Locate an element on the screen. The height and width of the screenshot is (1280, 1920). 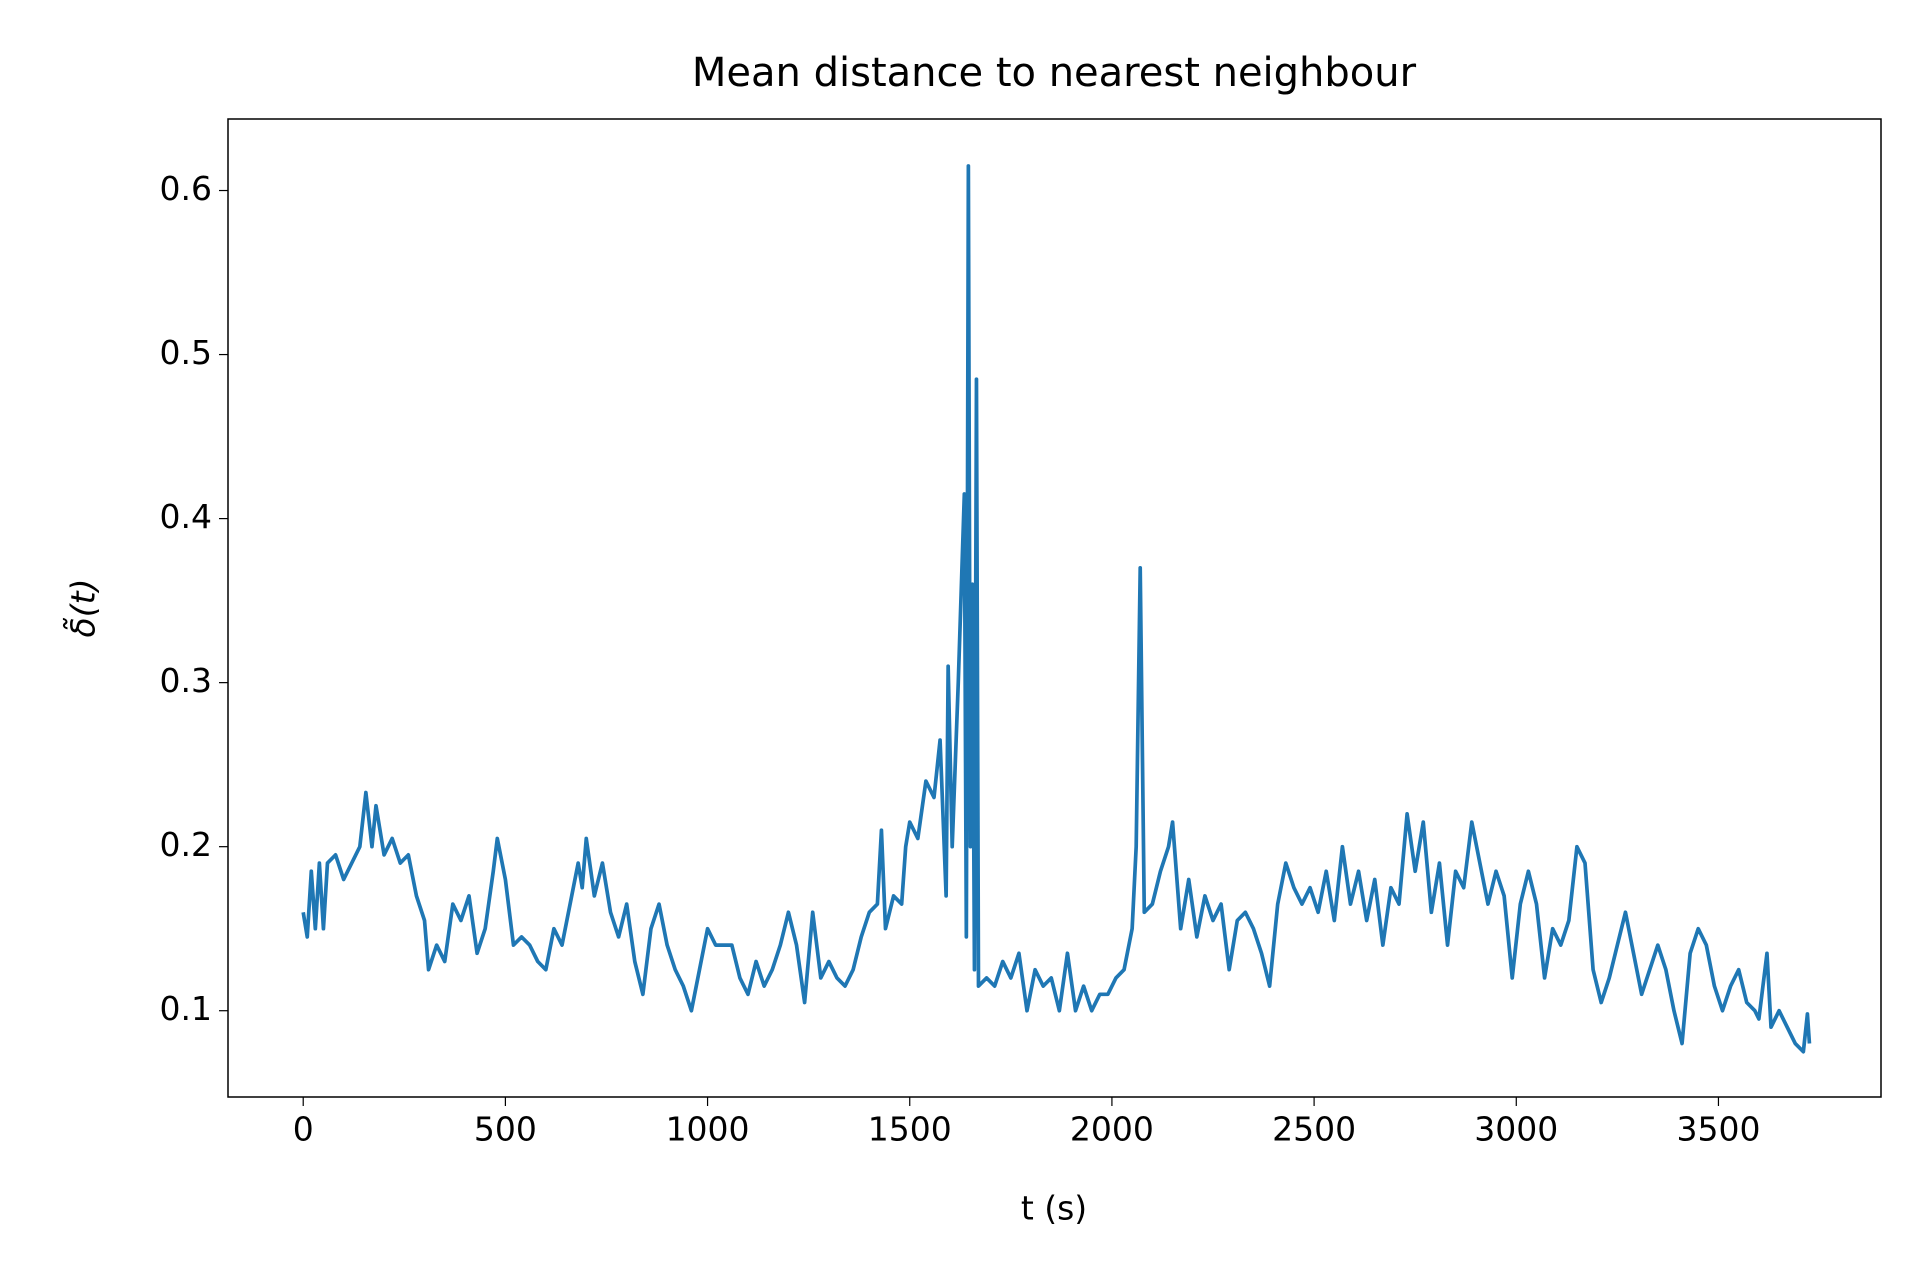
y-tick-label: 0.6 is located at coordinates (186, 188).